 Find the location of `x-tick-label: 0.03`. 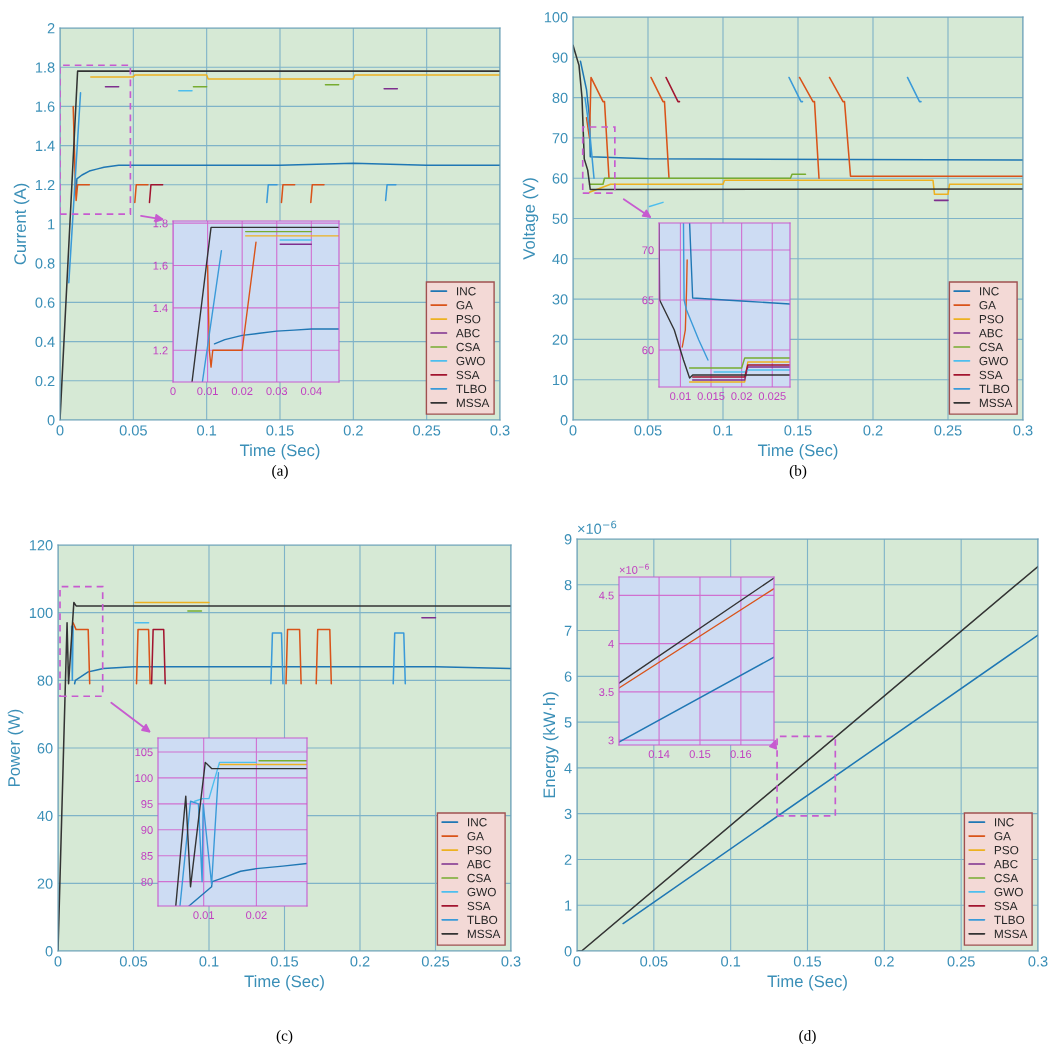

x-tick-label: 0.03 is located at coordinates (277, 391).